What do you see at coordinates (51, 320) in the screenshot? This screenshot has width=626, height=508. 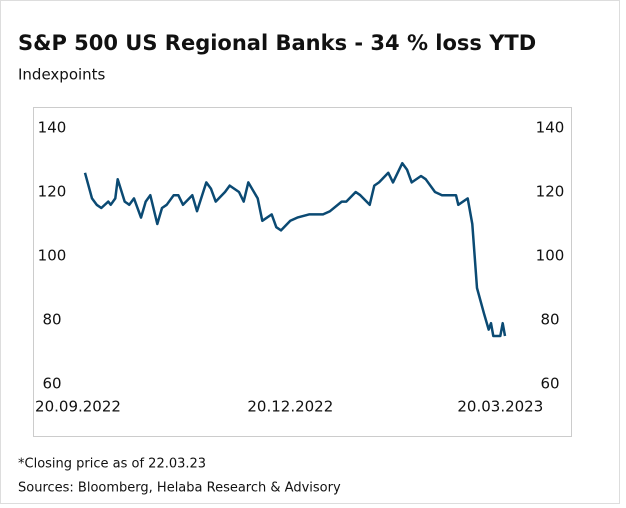 I see `y-tick-label: 80` at bounding box center [51, 320].